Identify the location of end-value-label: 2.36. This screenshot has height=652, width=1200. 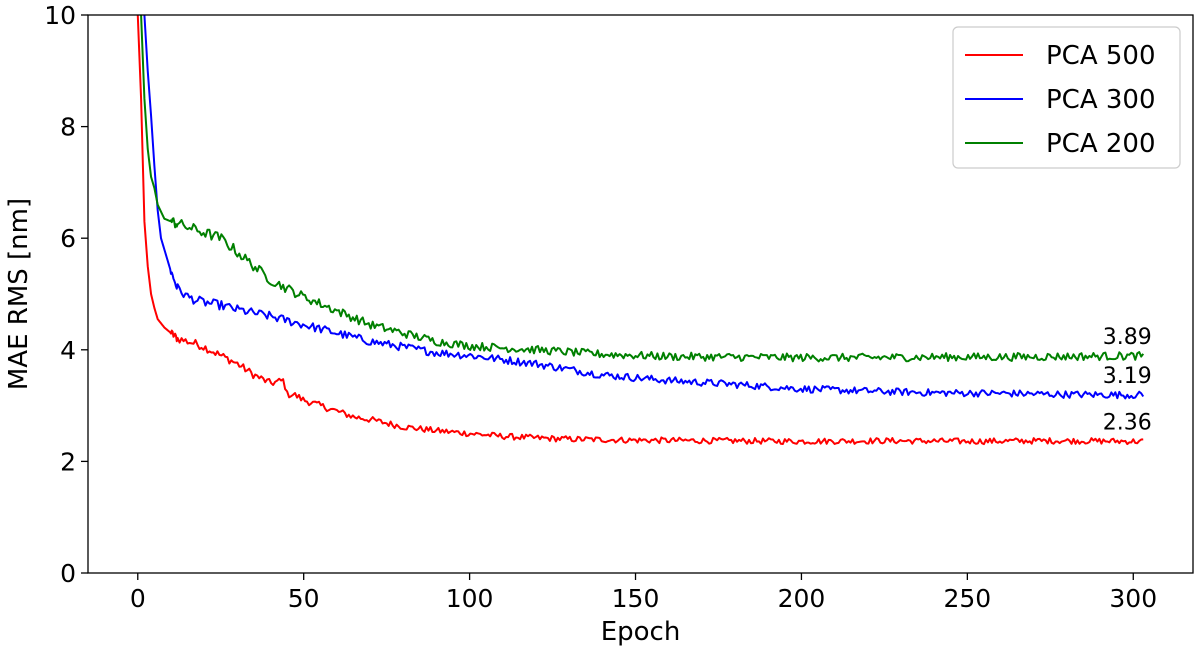
(1127, 422).